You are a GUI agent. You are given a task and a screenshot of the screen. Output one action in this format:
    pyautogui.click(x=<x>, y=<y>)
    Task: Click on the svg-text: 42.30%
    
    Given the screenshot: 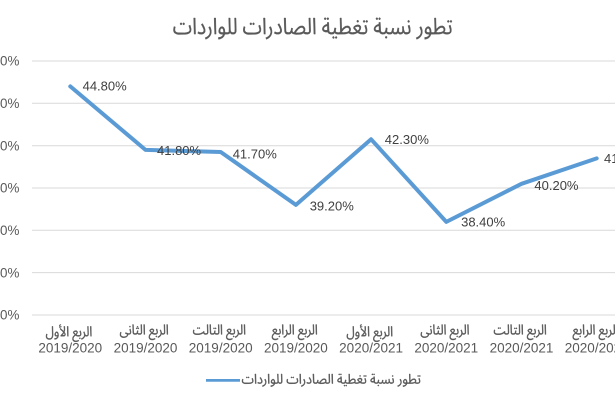 What is the action you would take?
    pyautogui.click(x=407, y=139)
    